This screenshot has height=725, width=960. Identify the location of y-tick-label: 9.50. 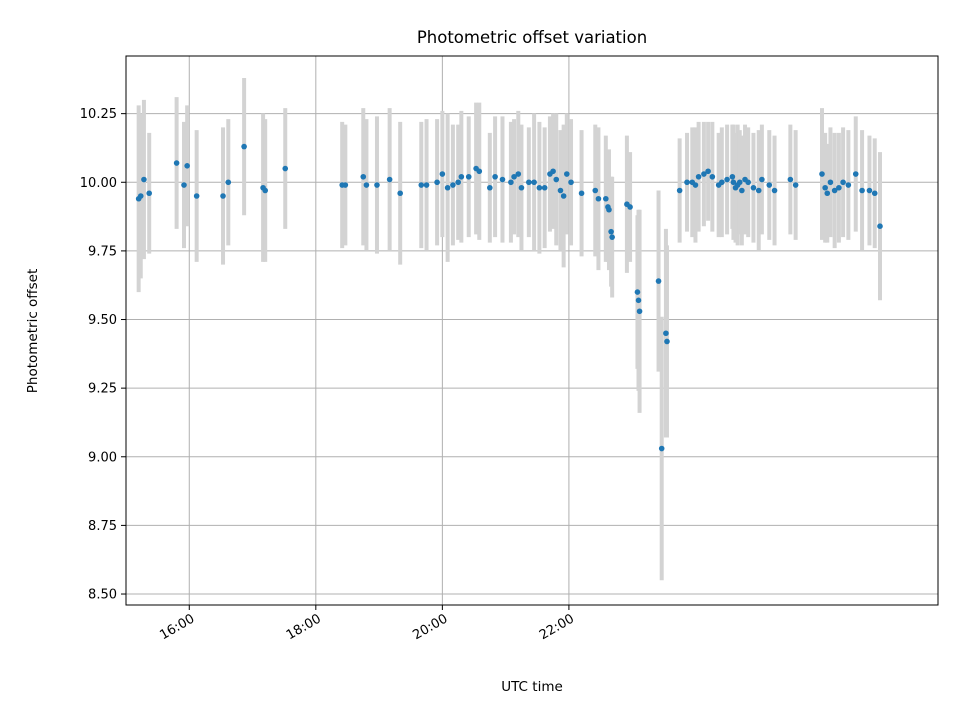
(102, 320).